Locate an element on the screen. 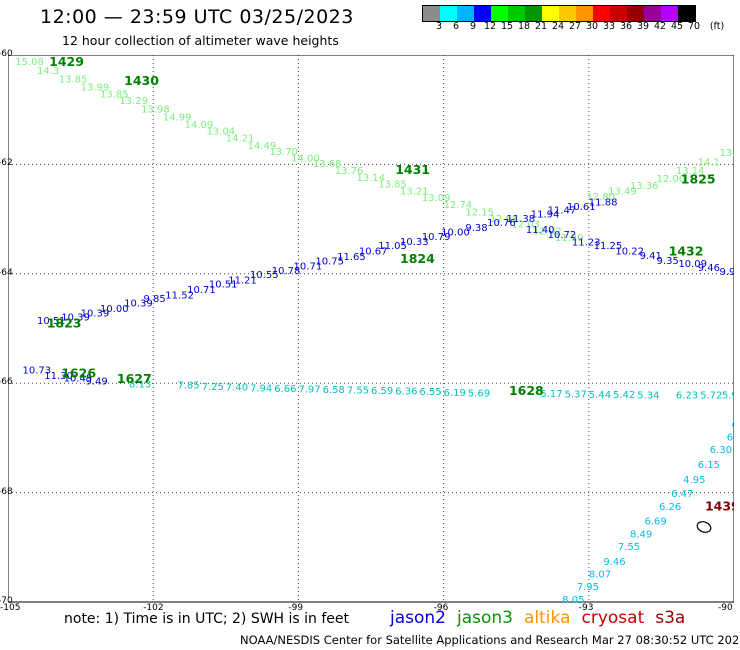 Image resolution: width=740 pixels, height=650 pixels. wave-height-label: 12.15 is located at coordinates (479, 212).